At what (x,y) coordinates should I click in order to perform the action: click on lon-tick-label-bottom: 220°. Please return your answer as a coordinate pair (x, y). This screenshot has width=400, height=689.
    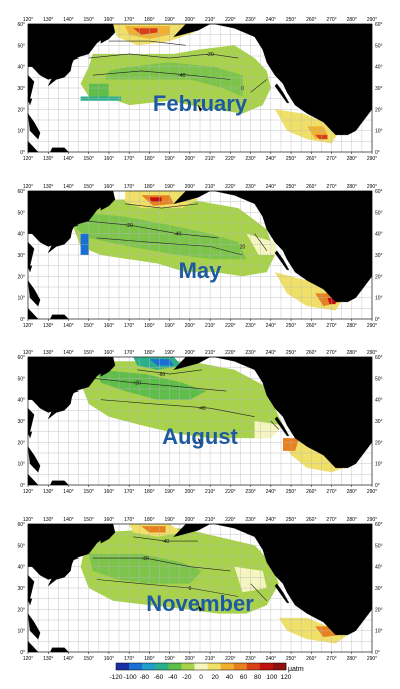
    Looking at the image, I should click on (230, 159).